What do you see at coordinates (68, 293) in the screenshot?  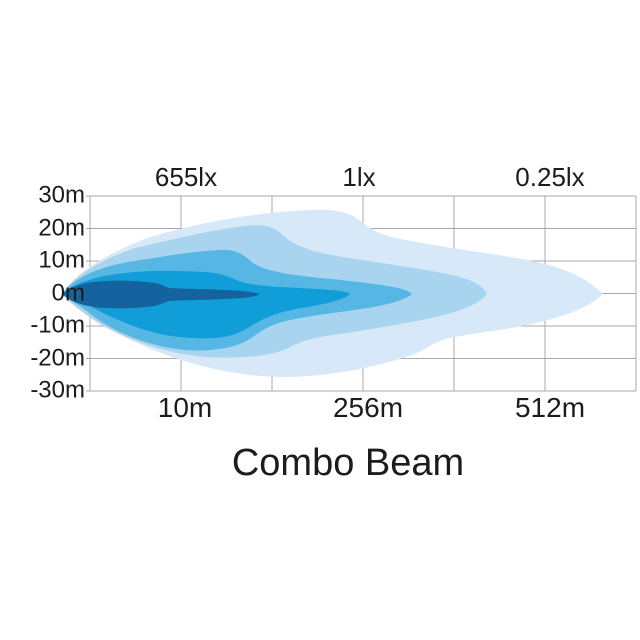 I see `y-tick-0m: 0m` at bounding box center [68, 293].